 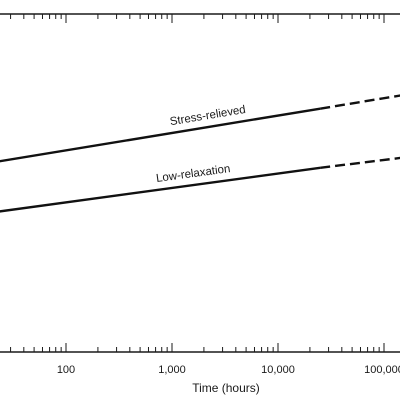 I want to click on x-tick-label: 1,000, so click(x=172, y=370).